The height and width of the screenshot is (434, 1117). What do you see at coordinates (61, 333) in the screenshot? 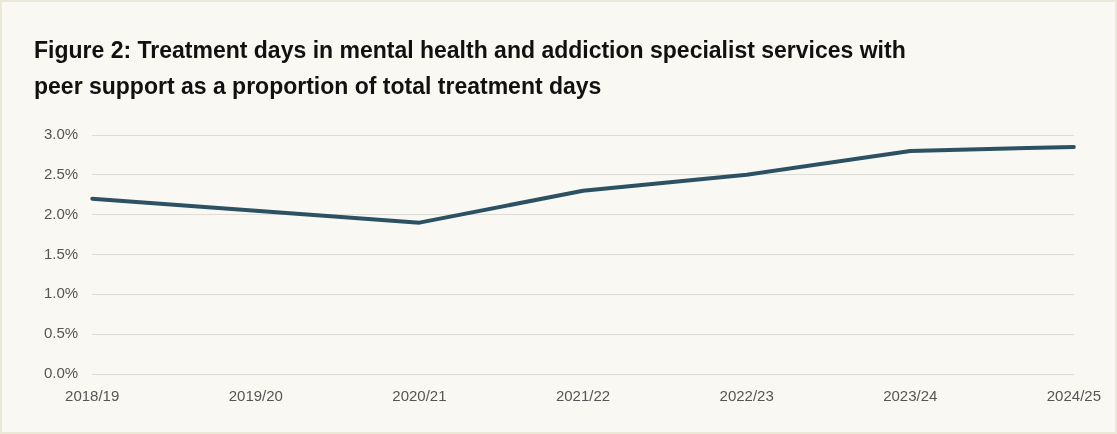
I see `y-tick-label: 0.5%` at bounding box center [61, 333].